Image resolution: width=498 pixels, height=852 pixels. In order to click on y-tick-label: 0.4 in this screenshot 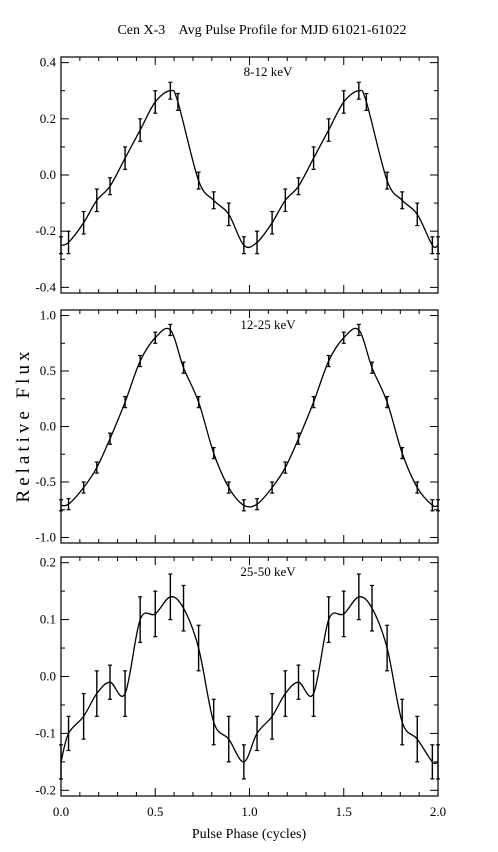, I will do `click(48, 62)`.